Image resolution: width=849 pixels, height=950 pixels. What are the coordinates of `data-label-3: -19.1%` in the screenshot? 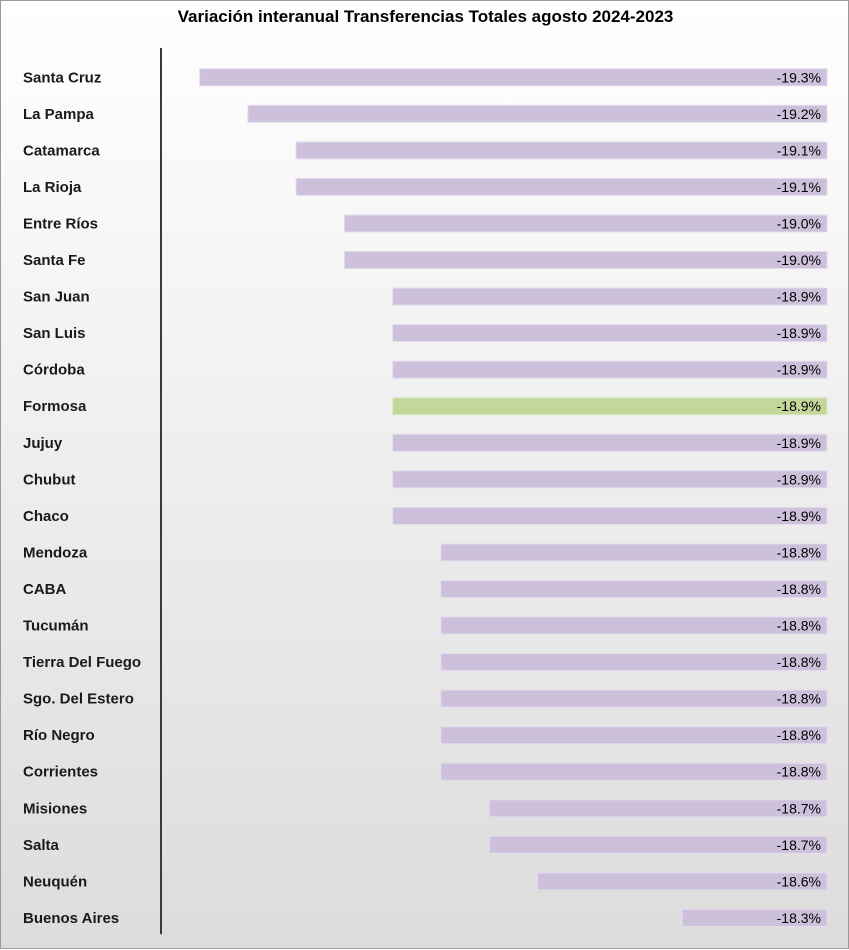 It's located at (799, 187).